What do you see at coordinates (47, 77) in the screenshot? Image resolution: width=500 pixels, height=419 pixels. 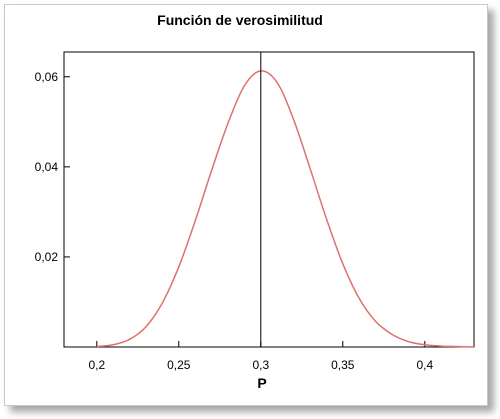 I see `y-tick-label: 0,06` at bounding box center [47, 77].